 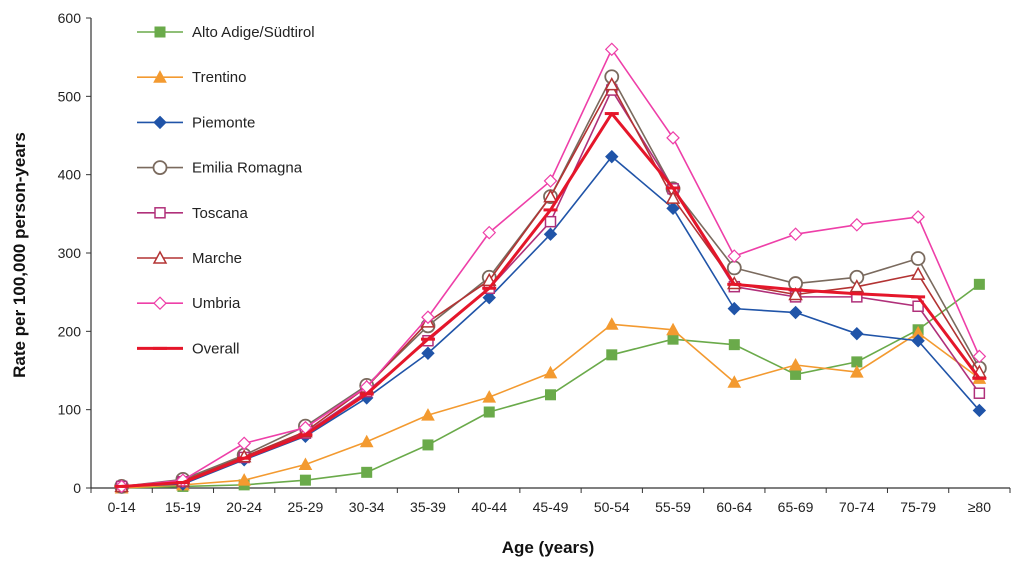 What do you see at coordinates (70, 175) in the screenshot?
I see `y-tick-label: 400` at bounding box center [70, 175].